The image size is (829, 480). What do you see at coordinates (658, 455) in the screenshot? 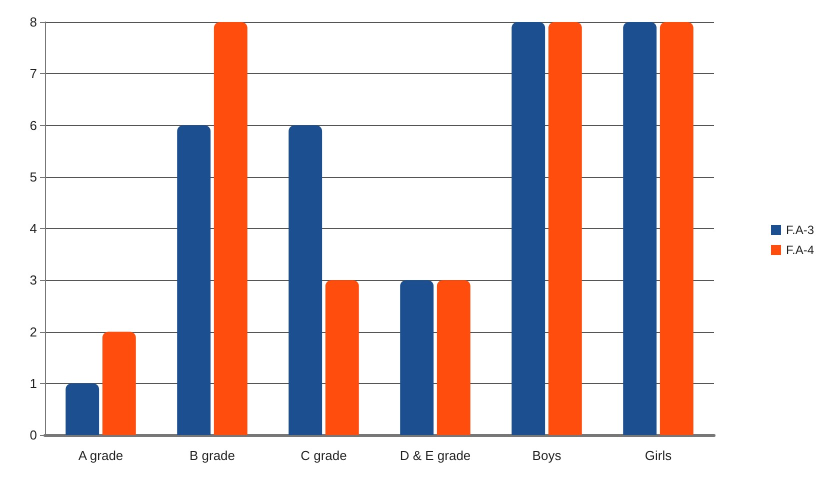
I see `x-tick-label: Girls` at bounding box center [658, 455].